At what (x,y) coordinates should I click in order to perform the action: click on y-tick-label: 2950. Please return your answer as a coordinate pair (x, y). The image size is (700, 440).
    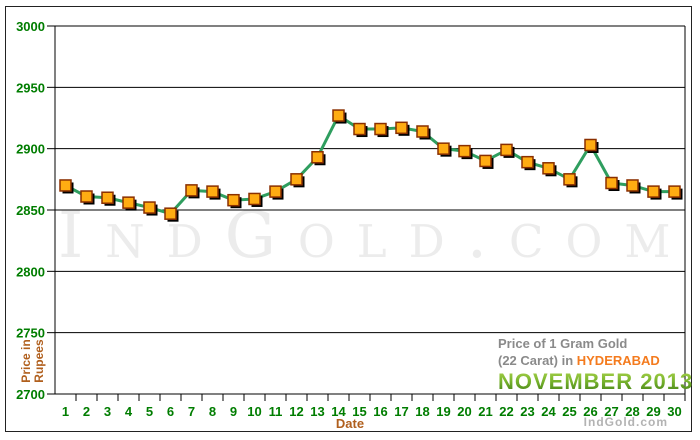
    Looking at the image, I should click on (30, 87).